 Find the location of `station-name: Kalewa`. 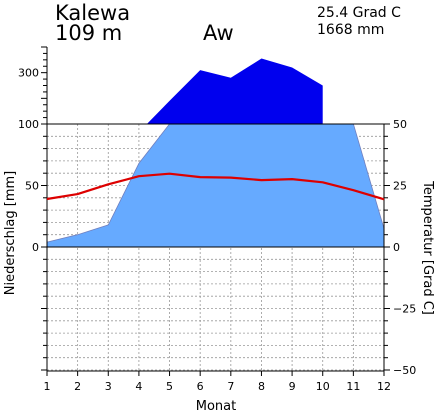

station-name: Kalewa is located at coordinates (92, 13).